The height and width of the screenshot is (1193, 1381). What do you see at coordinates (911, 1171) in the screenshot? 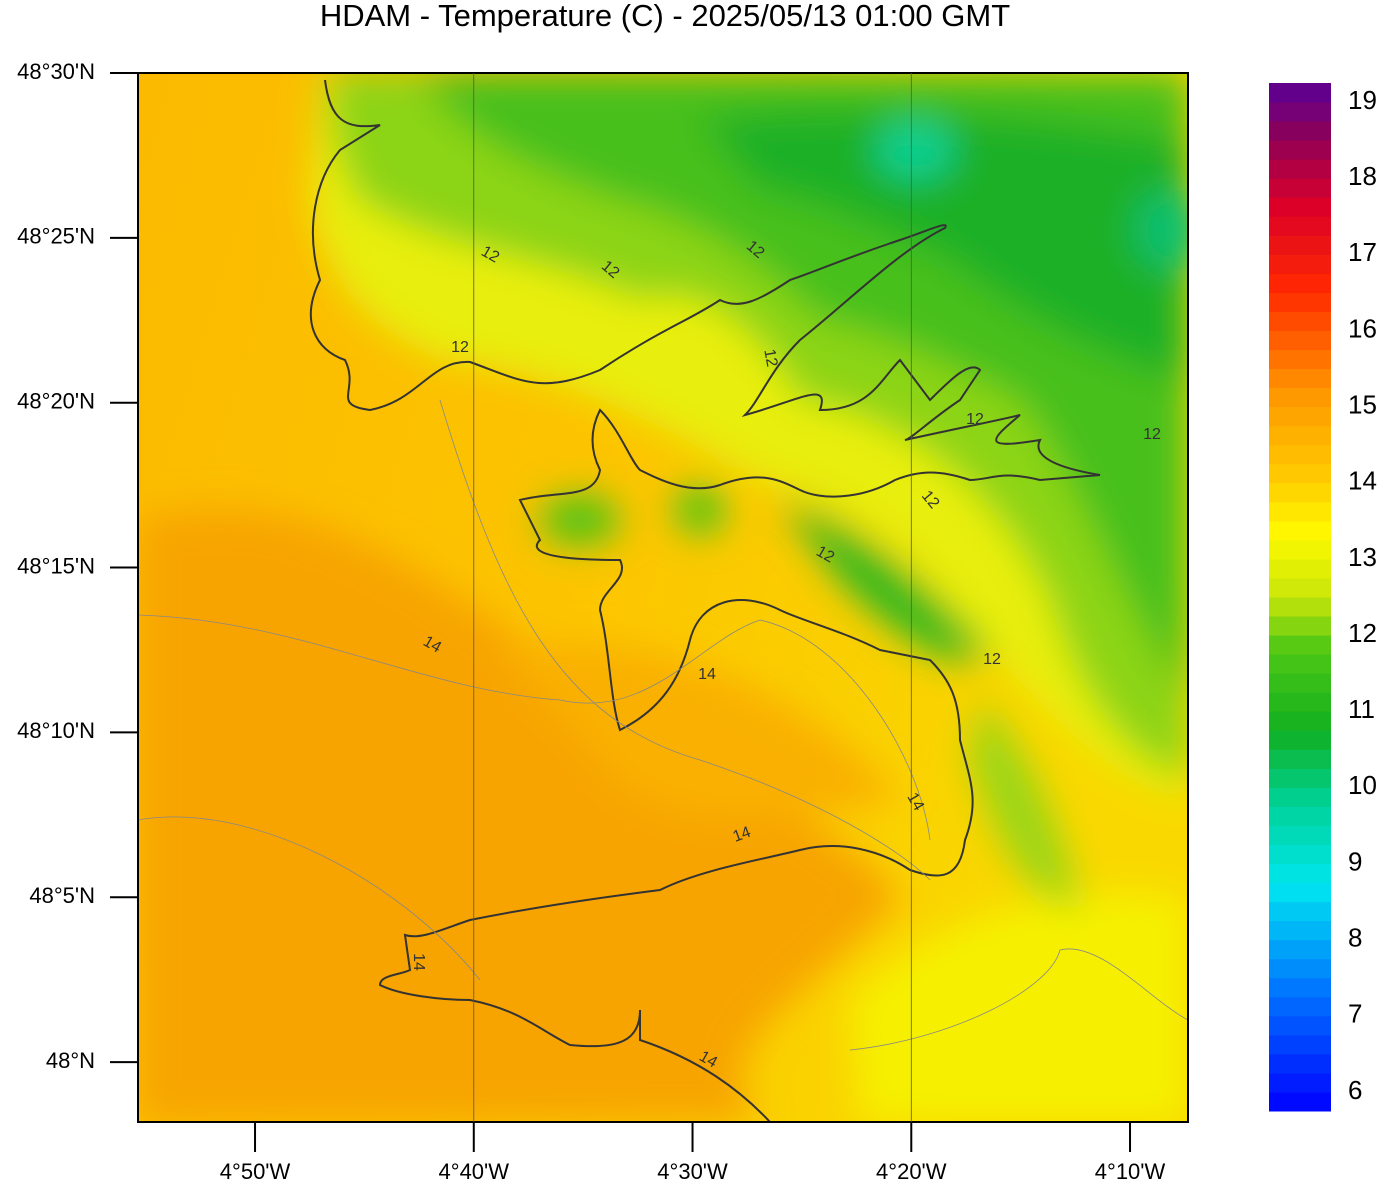
I see `x-tick-label: 4°20'W` at bounding box center [911, 1171].